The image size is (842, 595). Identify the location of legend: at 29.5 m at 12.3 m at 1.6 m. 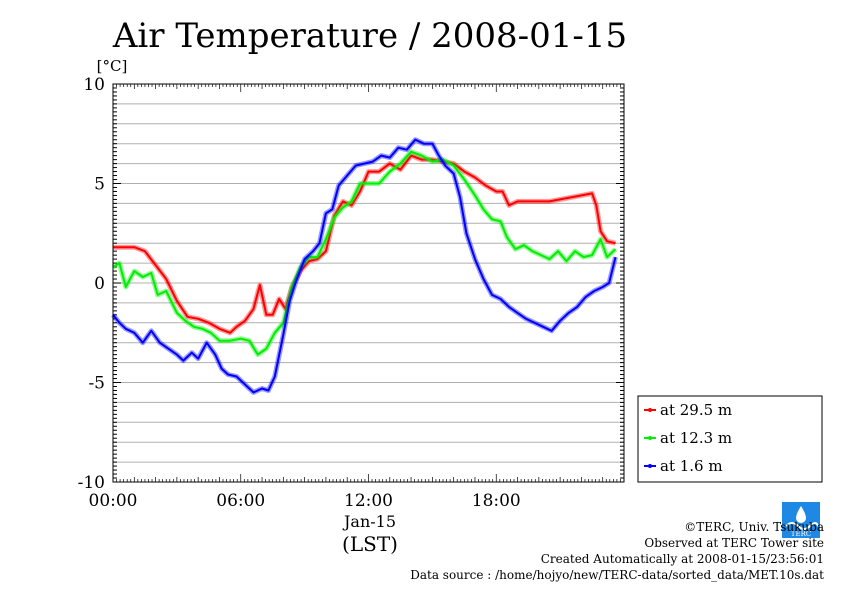
(730, 439).